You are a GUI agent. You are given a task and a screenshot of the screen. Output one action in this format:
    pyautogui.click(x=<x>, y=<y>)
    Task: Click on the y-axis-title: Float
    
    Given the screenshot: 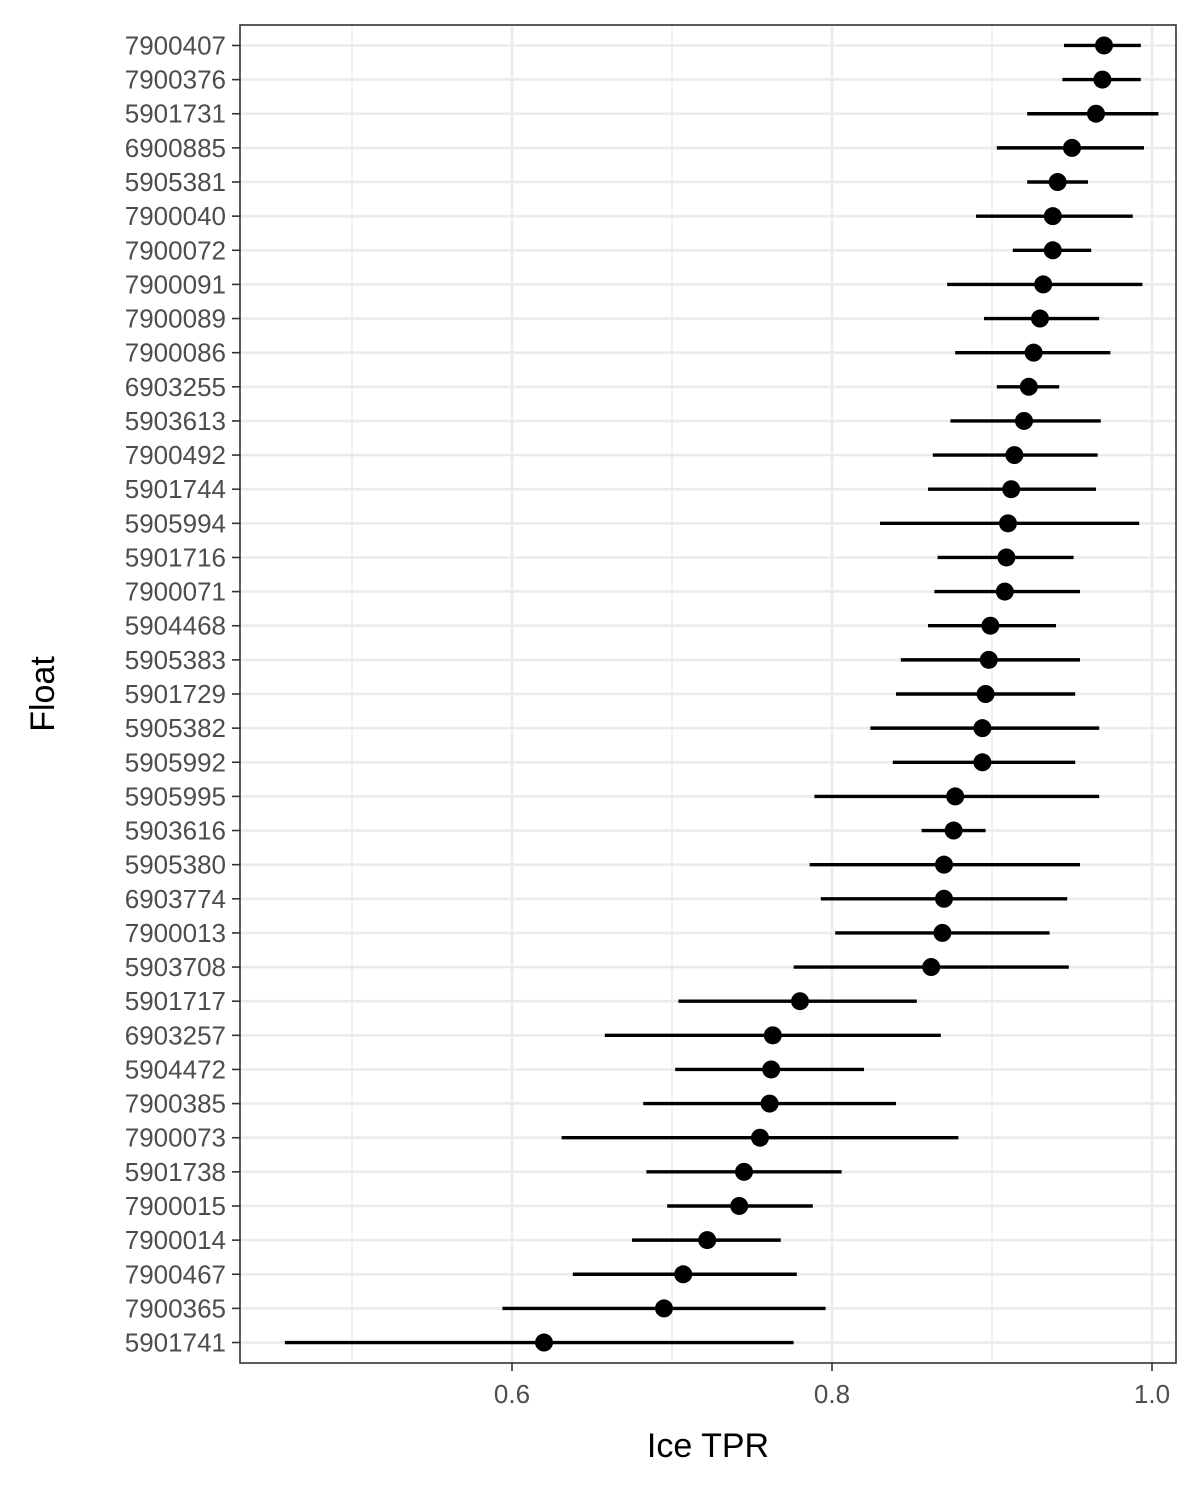 What is the action you would take?
    pyautogui.click(x=43, y=694)
    